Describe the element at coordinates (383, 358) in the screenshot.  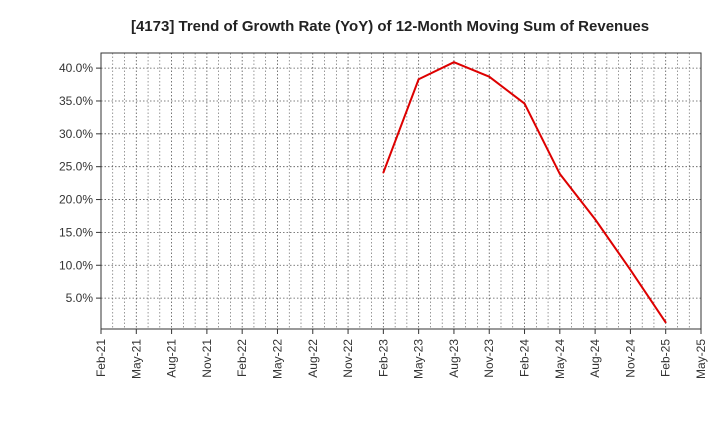
I see `x-tick-label: Feb-23` at that location.